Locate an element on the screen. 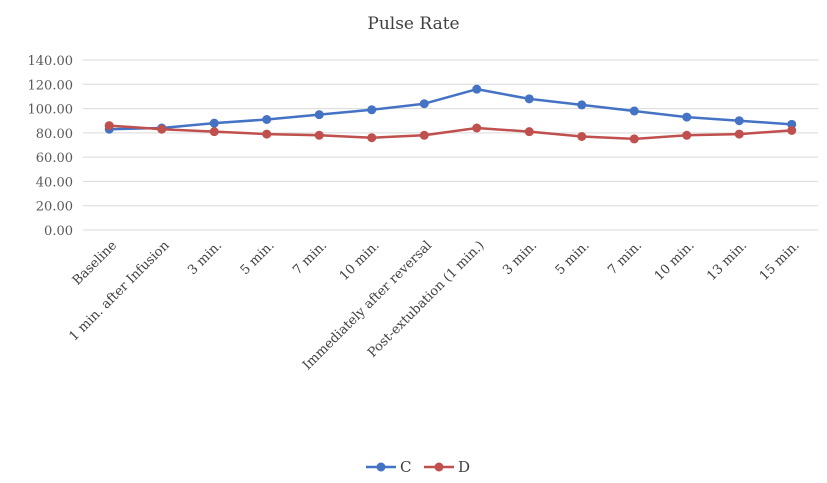  series-D is located at coordinates (450, 132).